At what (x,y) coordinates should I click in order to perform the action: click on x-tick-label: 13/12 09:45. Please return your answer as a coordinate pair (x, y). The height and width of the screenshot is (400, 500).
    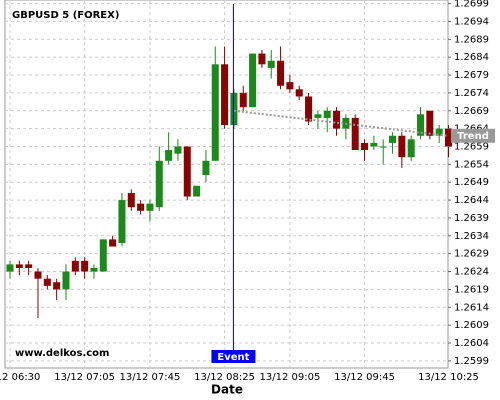
    Looking at the image, I should click on (364, 377).